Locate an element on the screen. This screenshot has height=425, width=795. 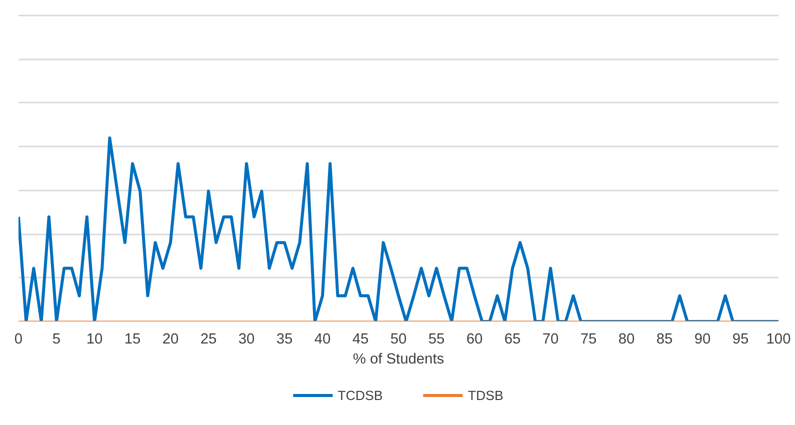
x-tick-label: 30 is located at coordinates (246, 340).